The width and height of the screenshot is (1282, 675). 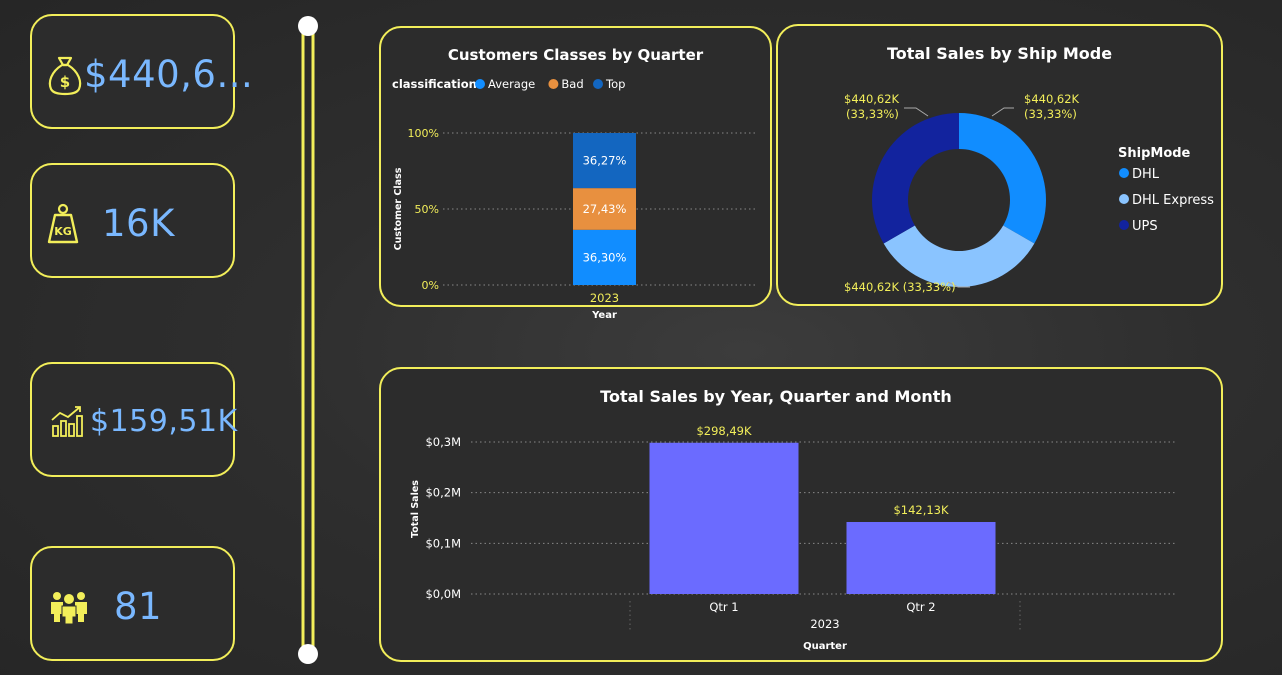 What do you see at coordinates (1052, 99) in the screenshot?
I see `data-label-dhl-value: $440,62K` at bounding box center [1052, 99].